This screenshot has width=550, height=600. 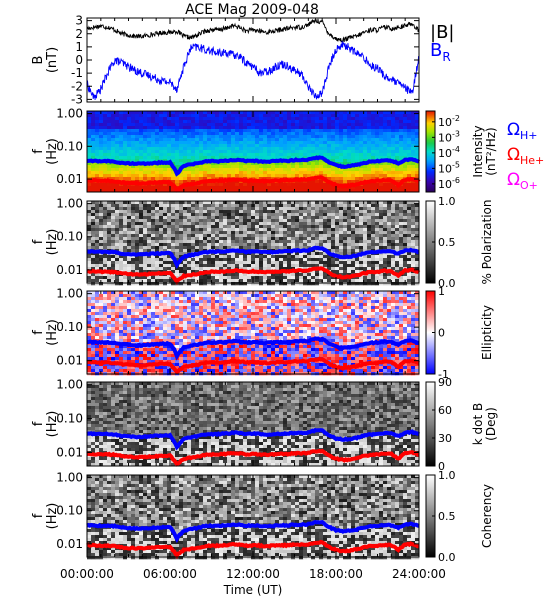 What do you see at coordinates (87, 574) in the screenshot?
I see `x-tick-label: 00:00:00` at bounding box center [87, 574].